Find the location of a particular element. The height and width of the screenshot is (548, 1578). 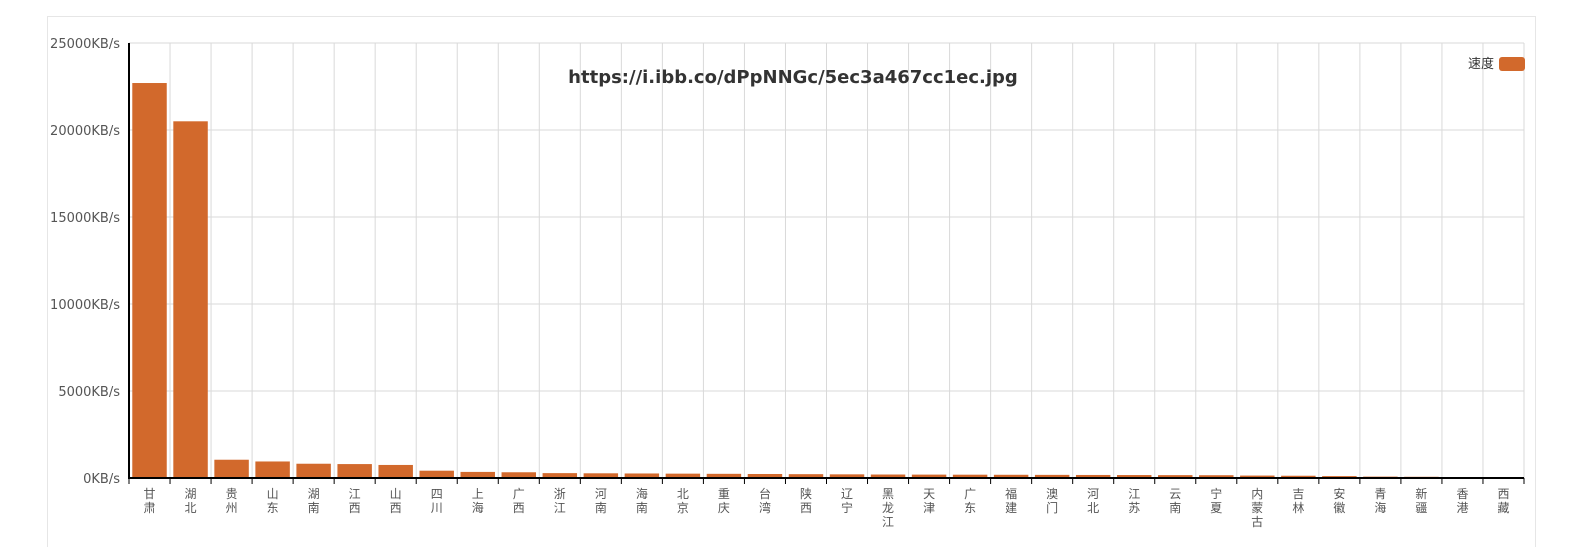

x-tick-label: 宁夏 is located at coordinates (1216, 500).